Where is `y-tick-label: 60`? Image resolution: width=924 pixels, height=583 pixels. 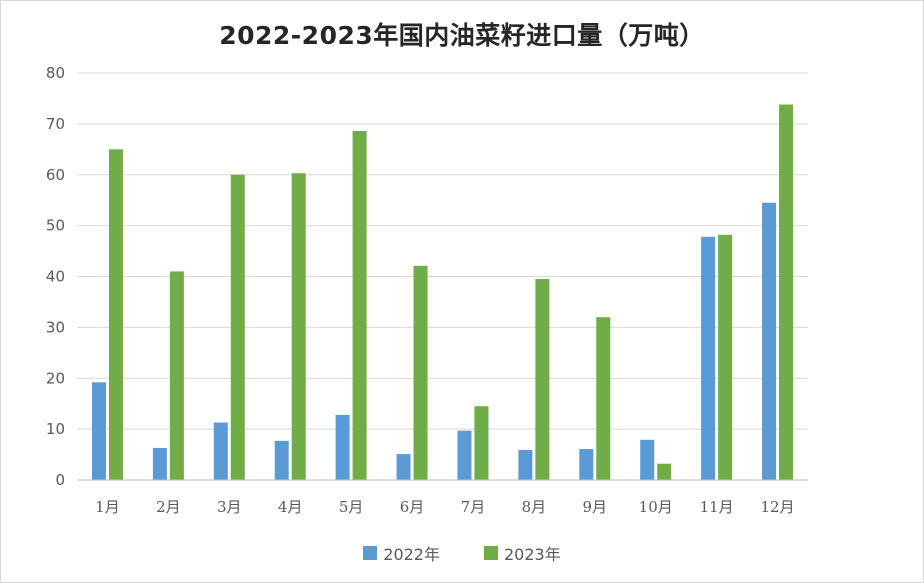 y-tick-label: 60 is located at coordinates (55, 175).